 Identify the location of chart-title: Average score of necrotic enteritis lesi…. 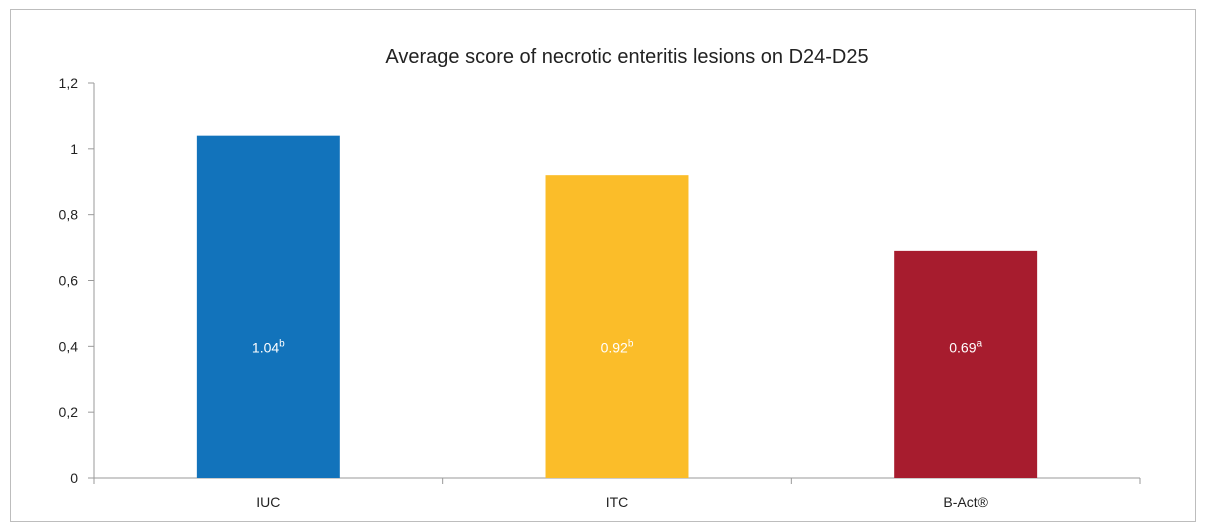
(626, 57).